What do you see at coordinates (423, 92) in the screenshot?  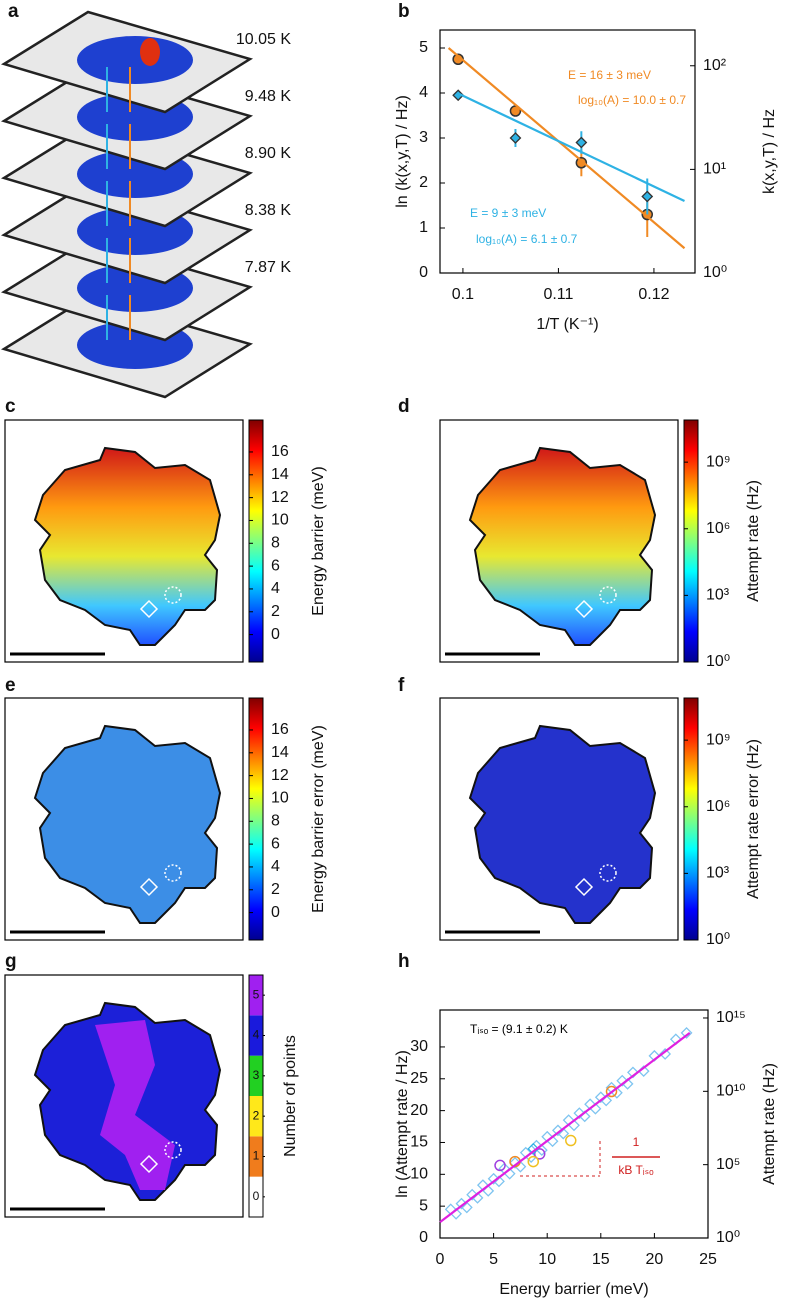 I see `y-tick-label: 4` at bounding box center [423, 92].